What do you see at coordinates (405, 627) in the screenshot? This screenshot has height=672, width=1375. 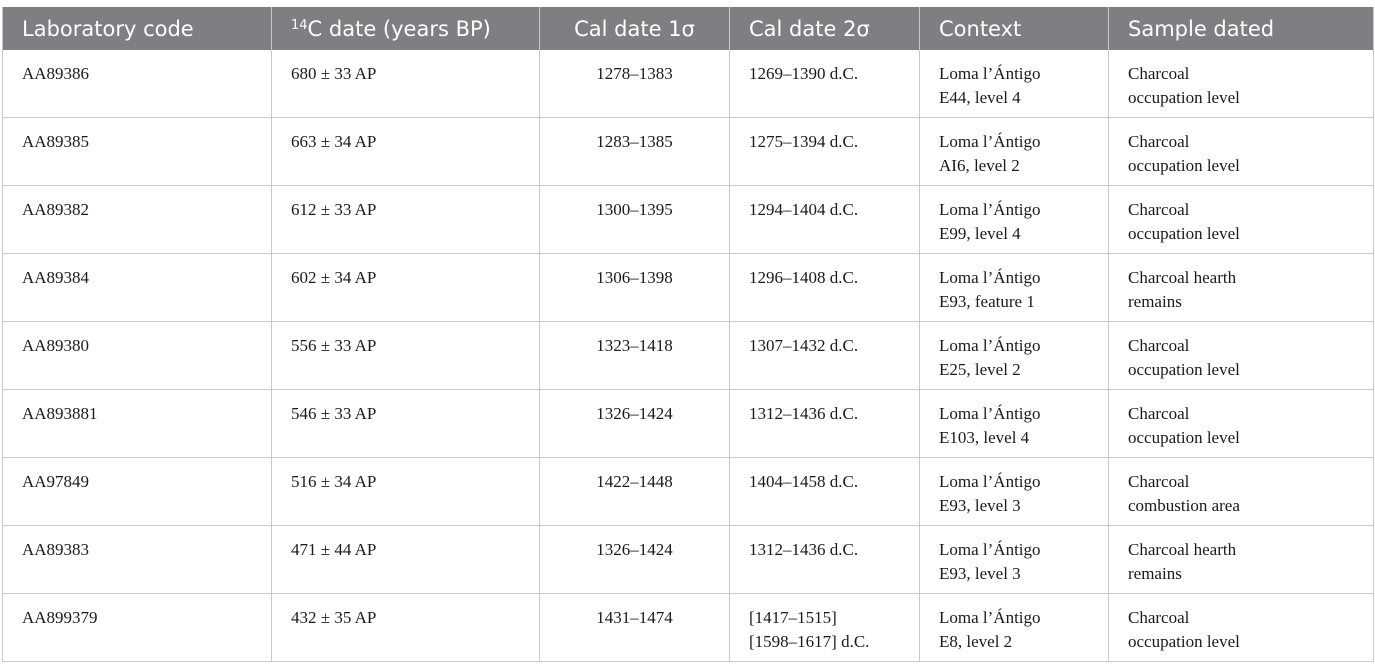 I see `cell-c14-date: 432 ± 35 AP` at bounding box center [405, 627].